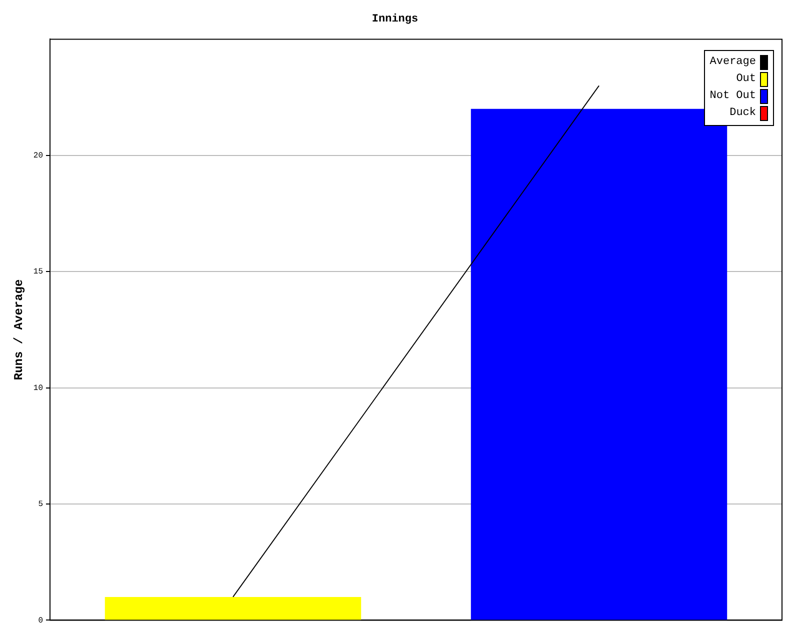 This screenshot has height=640, width=800. I want to click on y-tick-label: 0, so click(41, 621).